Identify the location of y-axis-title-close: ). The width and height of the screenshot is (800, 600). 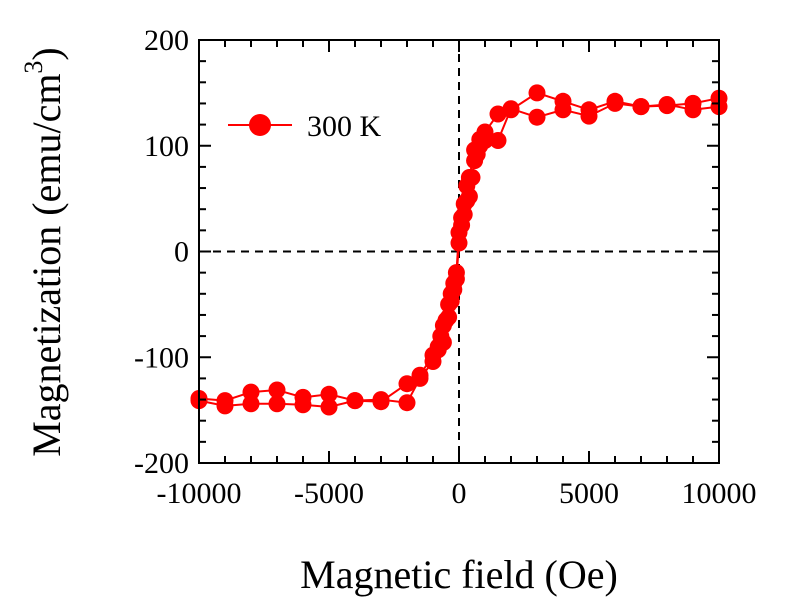
(46, 53).